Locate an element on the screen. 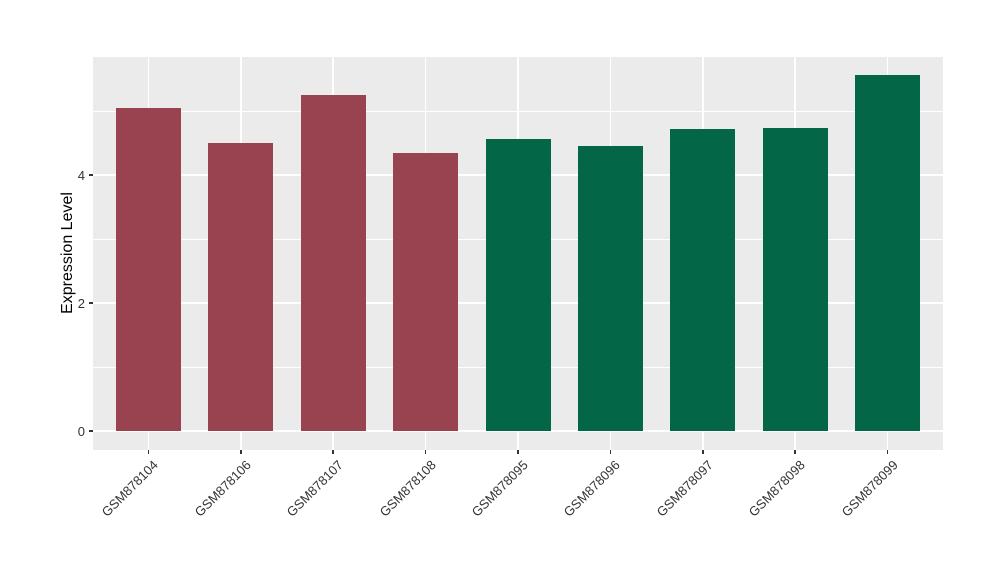 Image resolution: width=1000 pixels, height=580 pixels. bar-GSM878096 is located at coordinates (610, 288).